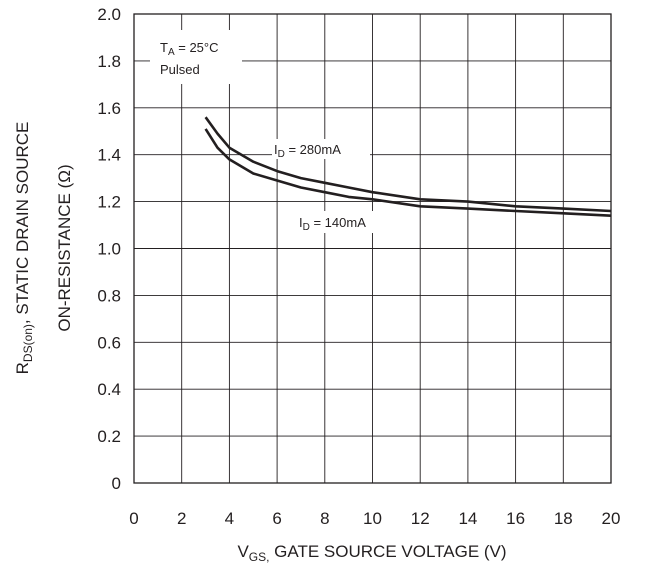 The height and width of the screenshot is (569, 650). Describe the element at coordinates (611, 518) in the screenshot. I see `x-tick-label-10: 20` at that location.